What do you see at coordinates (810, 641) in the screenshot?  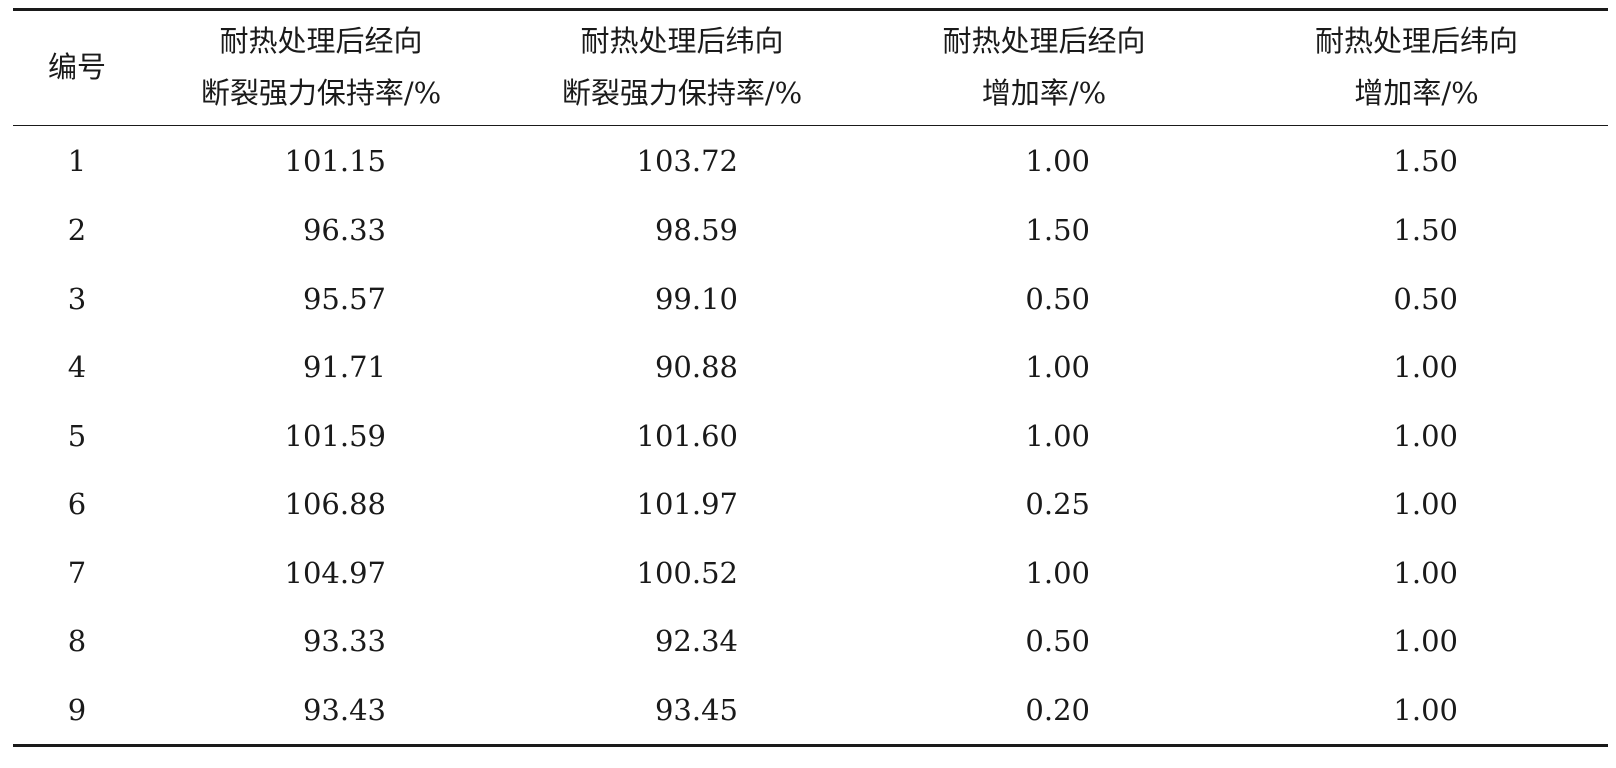 I see `table-row: 8 93.33 92.34 0.50 1.00` at bounding box center [810, 641].